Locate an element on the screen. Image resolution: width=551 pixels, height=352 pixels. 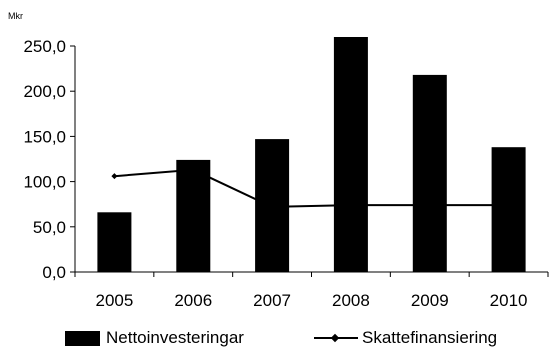
x-tick-label: 2009 is located at coordinates (430, 300).